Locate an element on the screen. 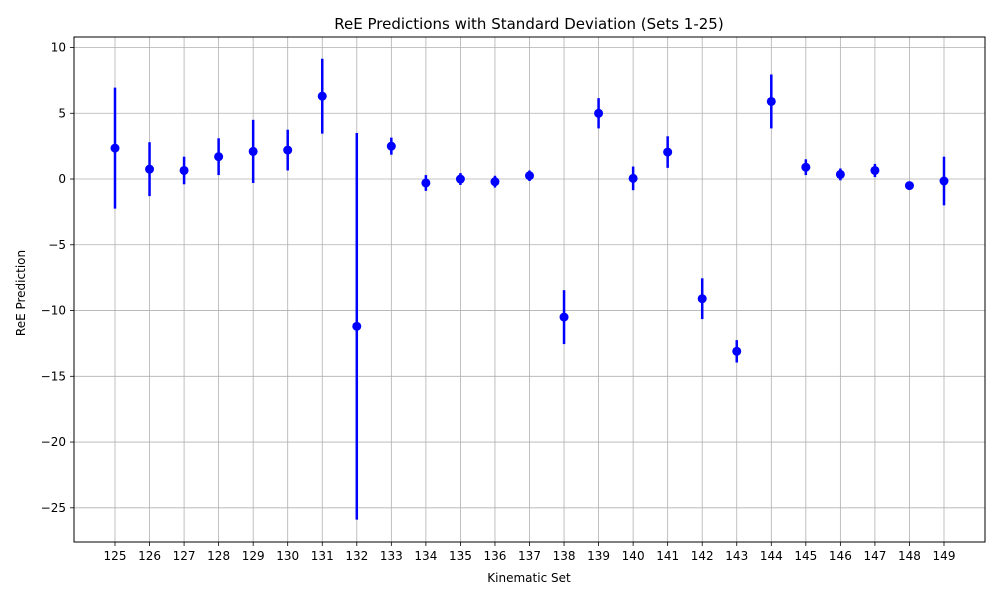  x-tick-label: 146 is located at coordinates (840, 556).